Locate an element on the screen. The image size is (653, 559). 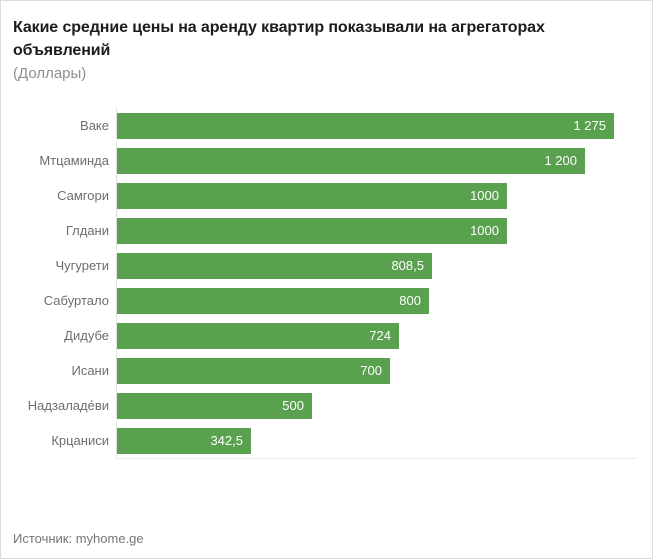
bar-row: Надзаладе́ви 500 is located at coordinates (325, 405).